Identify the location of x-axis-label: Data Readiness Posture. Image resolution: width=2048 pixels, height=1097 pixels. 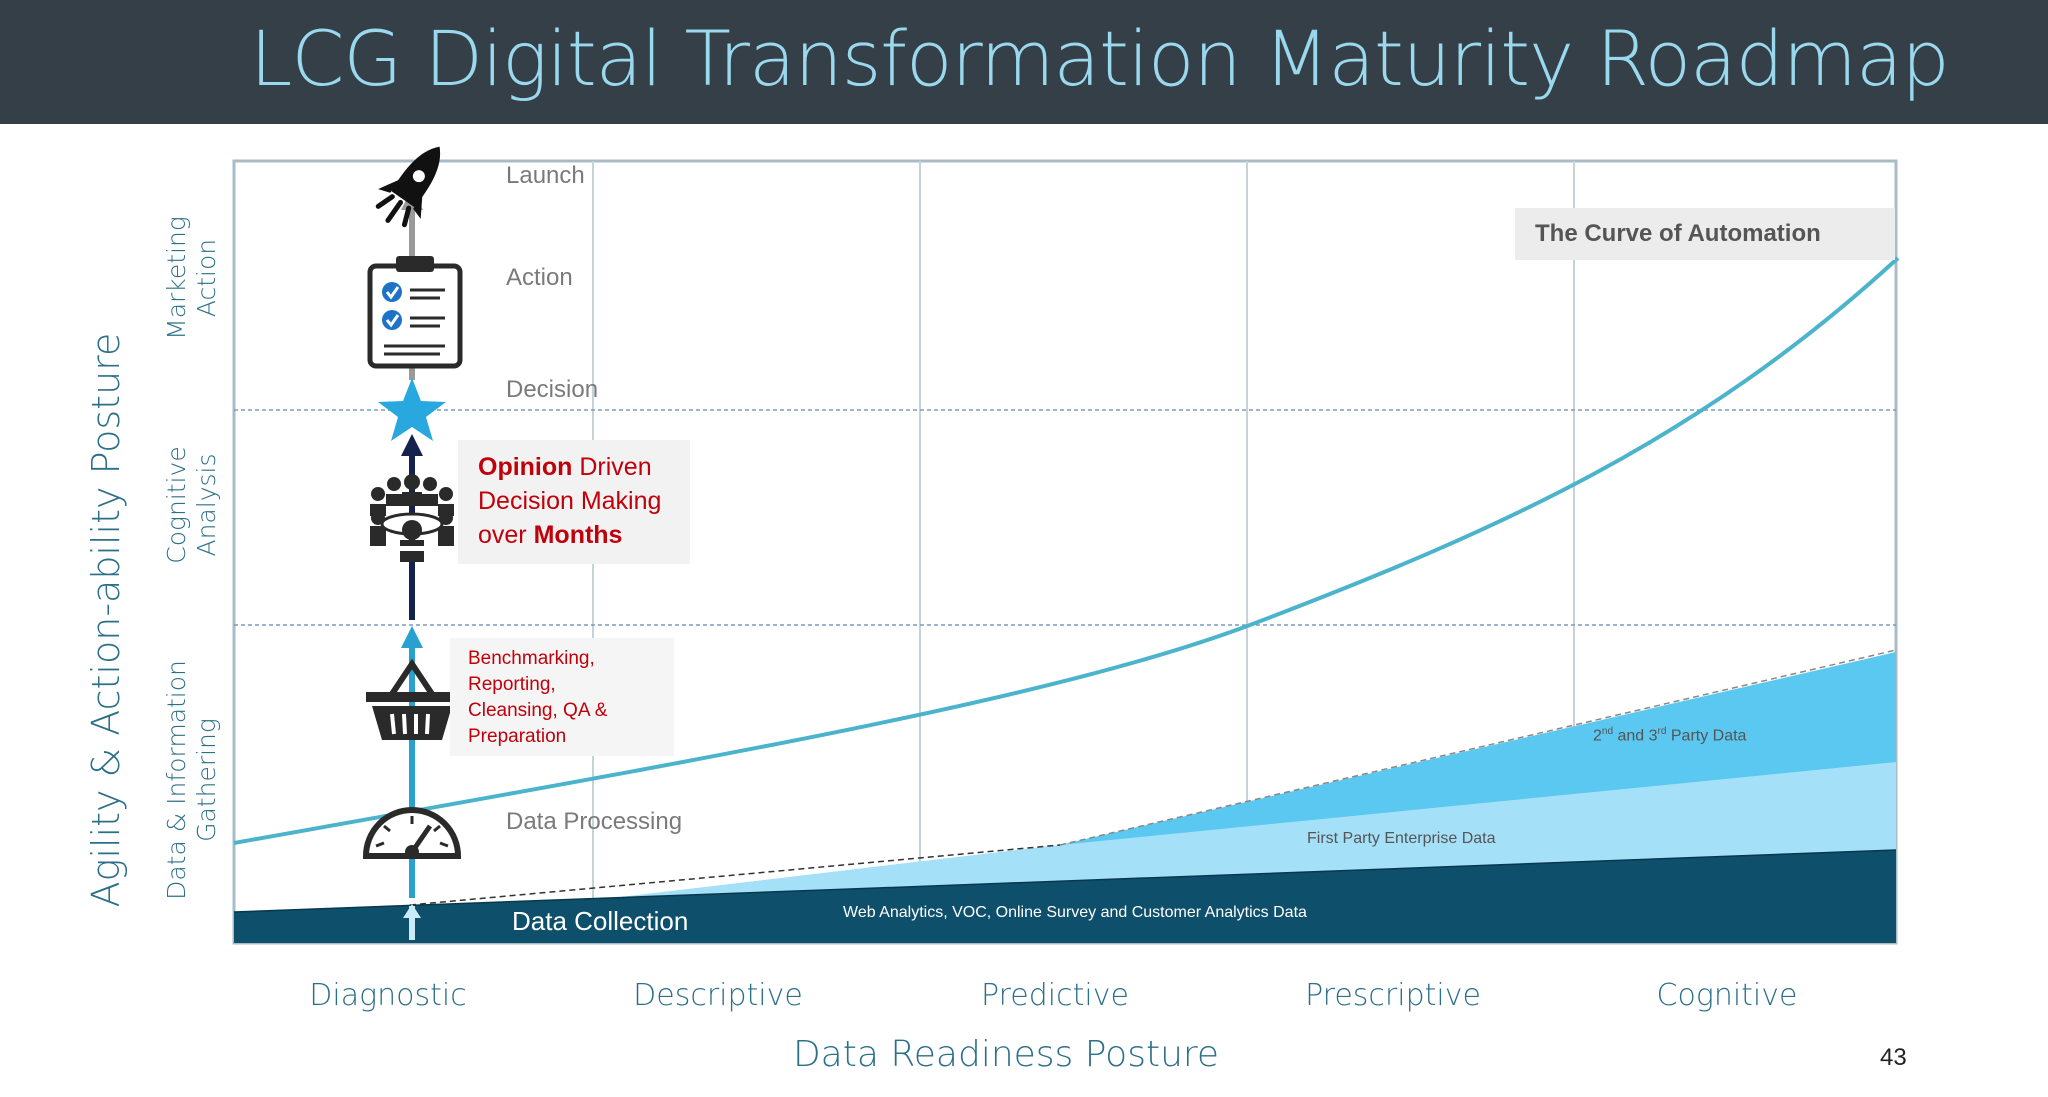
(1006, 1054).